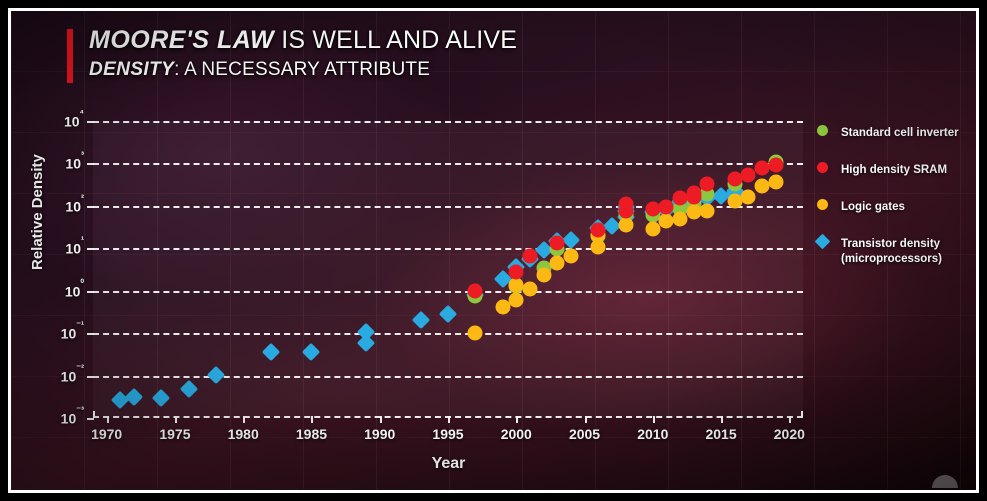 The image size is (987, 501). What do you see at coordinates (448, 463) in the screenshot?
I see `x-axis-title: Year` at bounding box center [448, 463].